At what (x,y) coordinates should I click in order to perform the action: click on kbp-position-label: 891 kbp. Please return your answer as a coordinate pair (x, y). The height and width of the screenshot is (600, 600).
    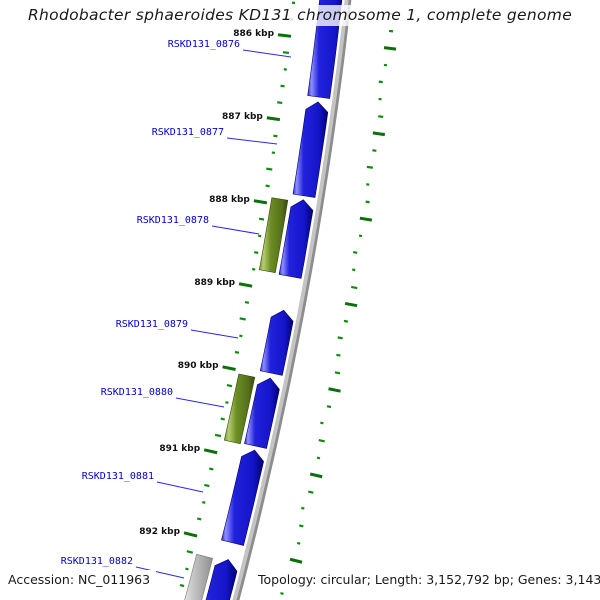
    Looking at the image, I should click on (180, 448).